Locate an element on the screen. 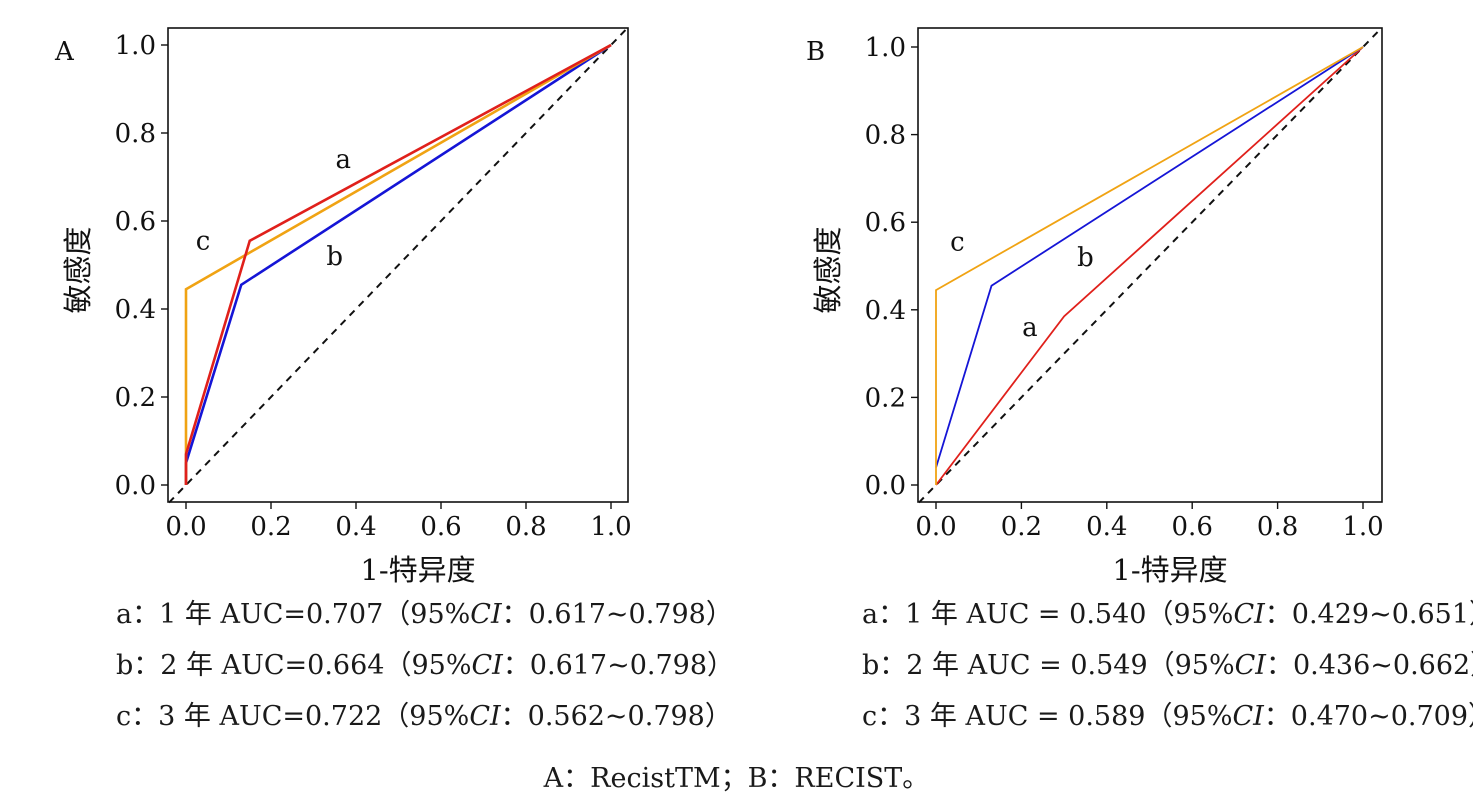  legend-a-line-c: c：3 年 AUC=0.722（95%CI：0.562~0.798） is located at coordinates (424, 716).